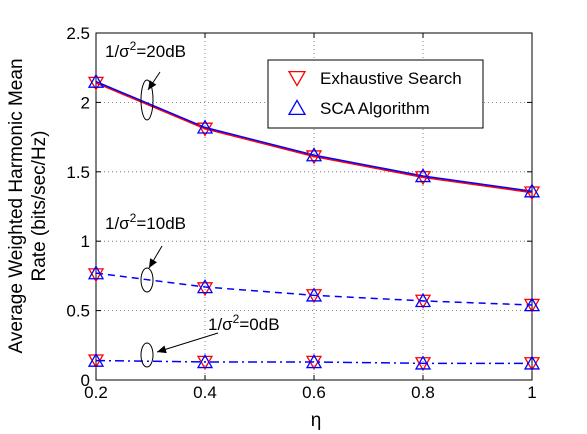  What do you see at coordinates (16, 205) in the screenshot?
I see `y-axis-label-line-1: Average Weighted Harmonic Mean` at bounding box center [16, 205].